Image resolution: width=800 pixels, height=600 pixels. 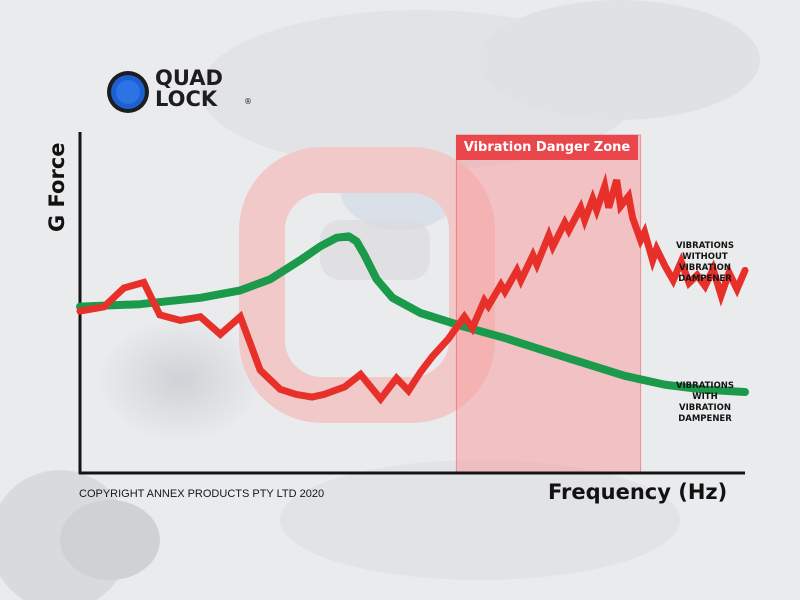 What do you see at coordinates (638, 492) in the screenshot?
I see `x-axis-label: Frequency (Hz)` at bounding box center [638, 492].